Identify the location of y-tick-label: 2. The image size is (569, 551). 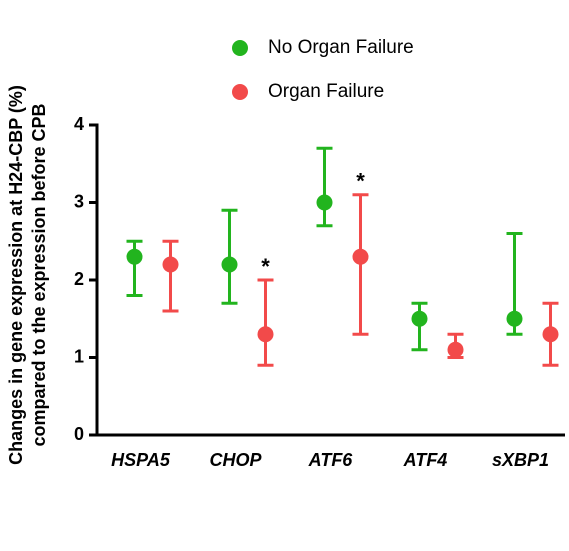
(79, 279).